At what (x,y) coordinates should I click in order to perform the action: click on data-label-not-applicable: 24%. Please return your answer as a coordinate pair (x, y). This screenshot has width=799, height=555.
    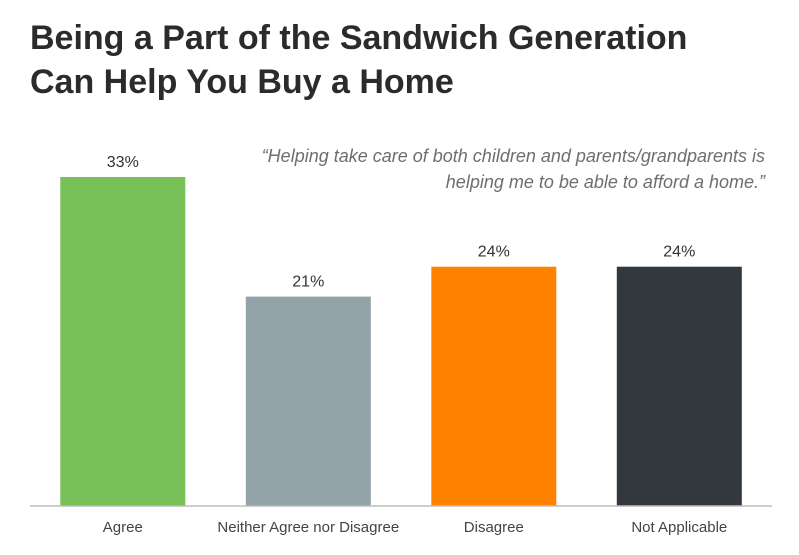
    Looking at the image, I should click on (679, 252).